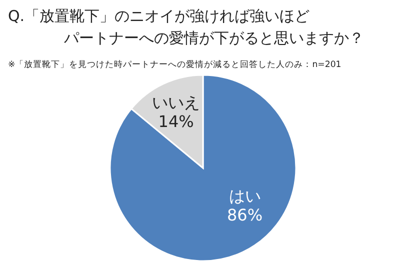 The height and width of the screenshot is (268, 400). Describe the element at coordinates (214, 38) in the screenshot. I see `subtitle: パートナーへの愛情が下がると思いますか？` at that location.